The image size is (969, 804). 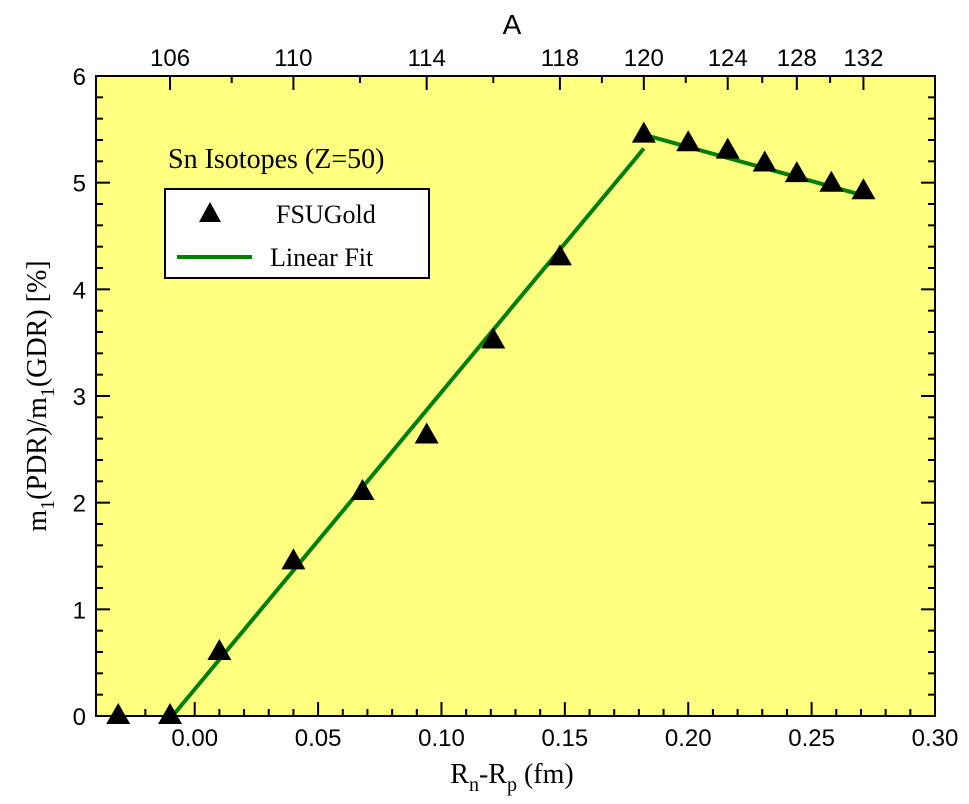 I want to click on top-tick-label: 114, so click(x=427, y=58).